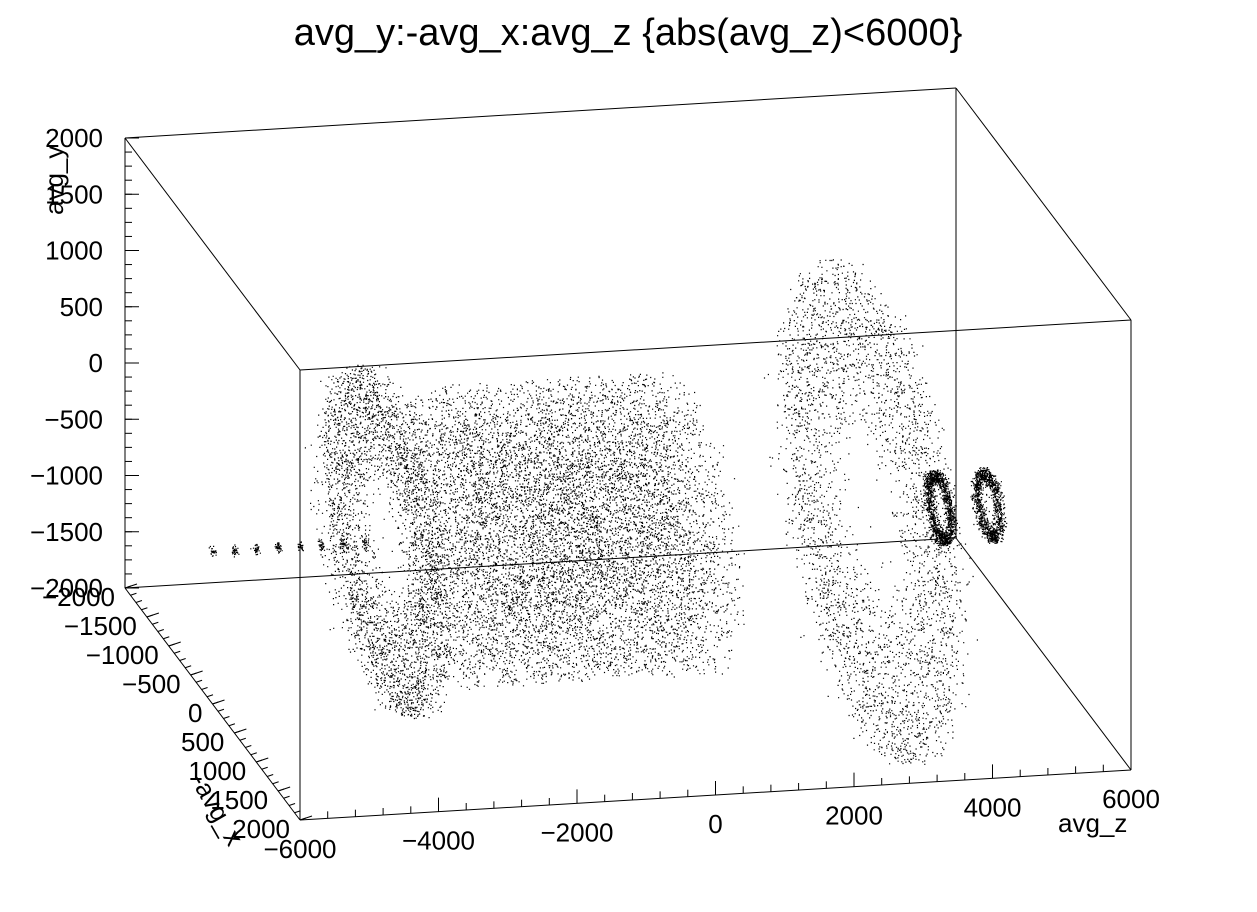 This screenshot has height=912, width=1257. Describe the element at coordinates (195, 713) in the screenshot. I see `depth-tick-label: 0` at that location.